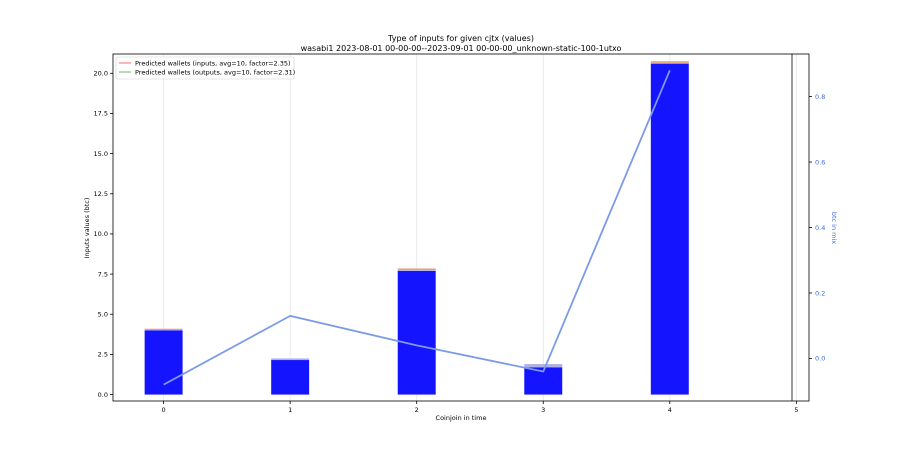 The height and width of the screenshot is (450, 900). What do you see at coordinates (290, 410) in the screenshot?
I see `x-tick-label: 1` at bounding box center [290, 410].